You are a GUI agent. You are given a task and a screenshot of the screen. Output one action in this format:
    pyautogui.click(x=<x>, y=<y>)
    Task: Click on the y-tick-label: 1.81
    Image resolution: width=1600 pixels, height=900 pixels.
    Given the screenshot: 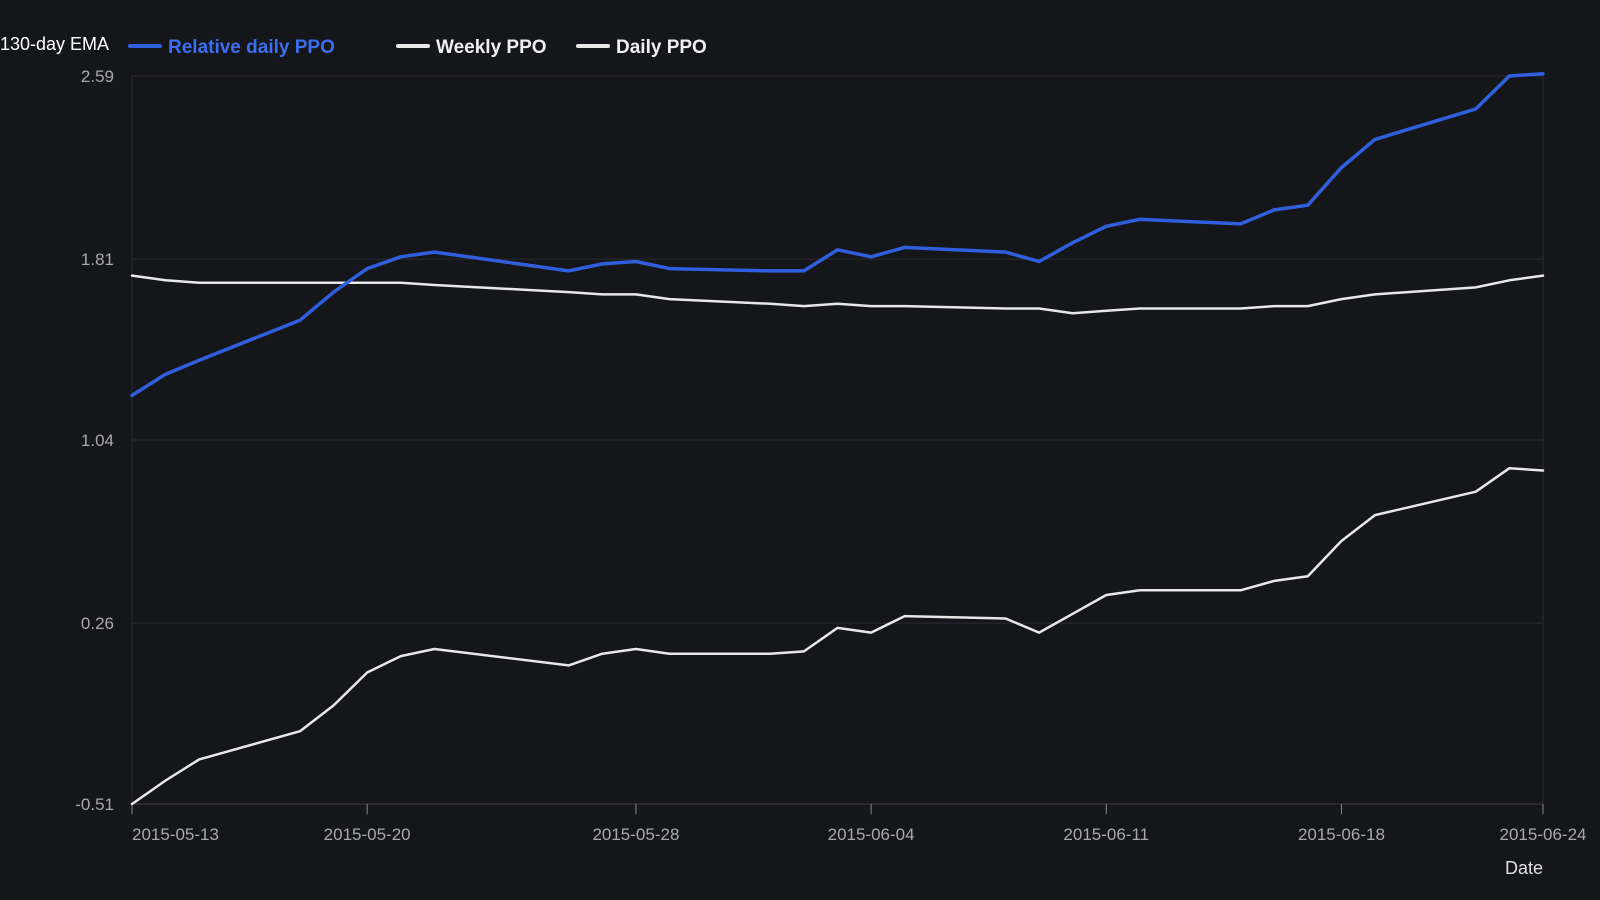 What is the action you would take?
    pyautogui.click(x=97, y=259)
    